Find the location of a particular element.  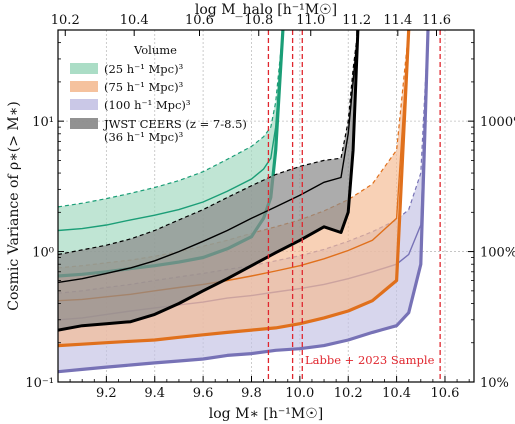

x-tick-label: 10.0 is located at coordinates (299, 393).